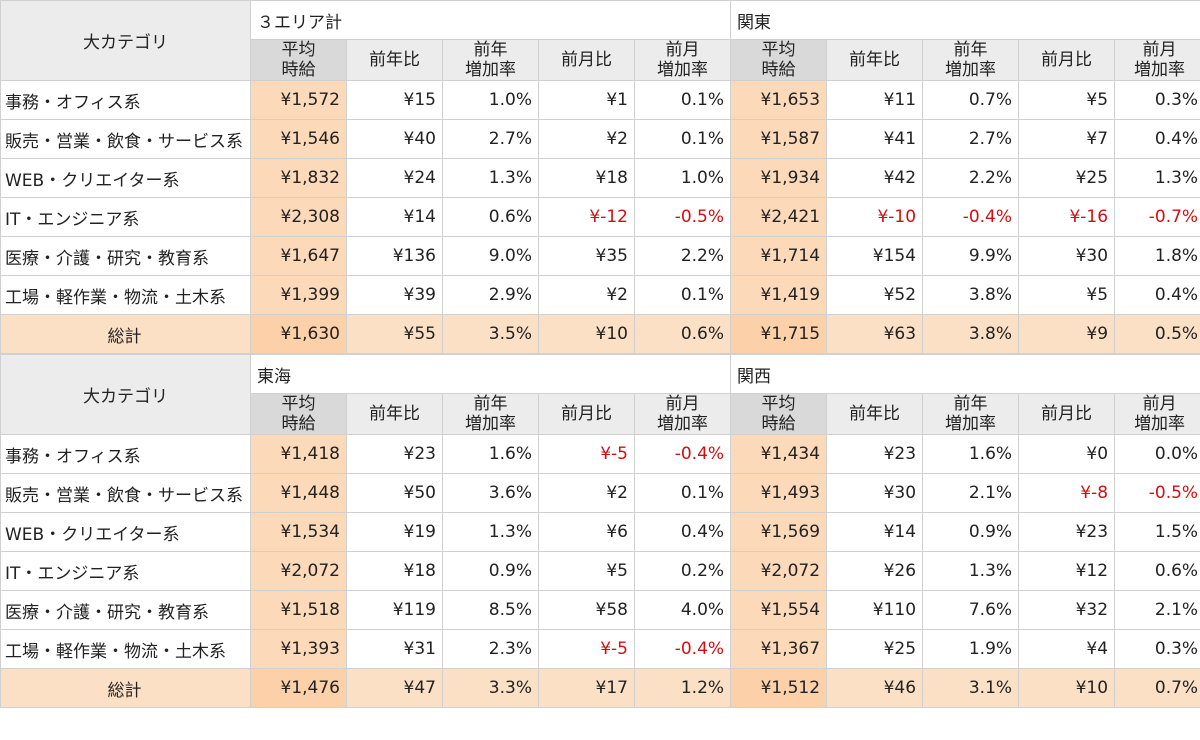 The image size is (1200, 740). What do you see at coordinates (875, 217) in the screenshot?
I see `value-cell-yoy: ¥-10` at bounding box center [875, 217].